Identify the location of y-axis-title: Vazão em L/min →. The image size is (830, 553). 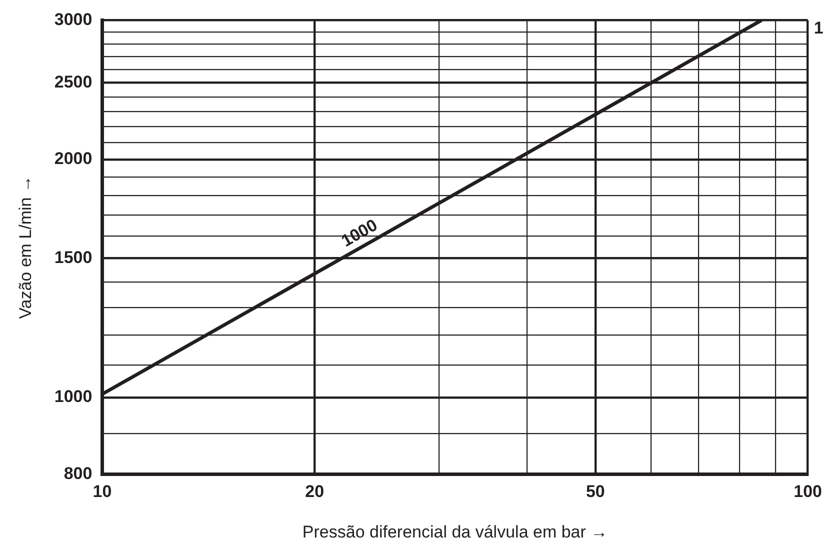
(25, 247).